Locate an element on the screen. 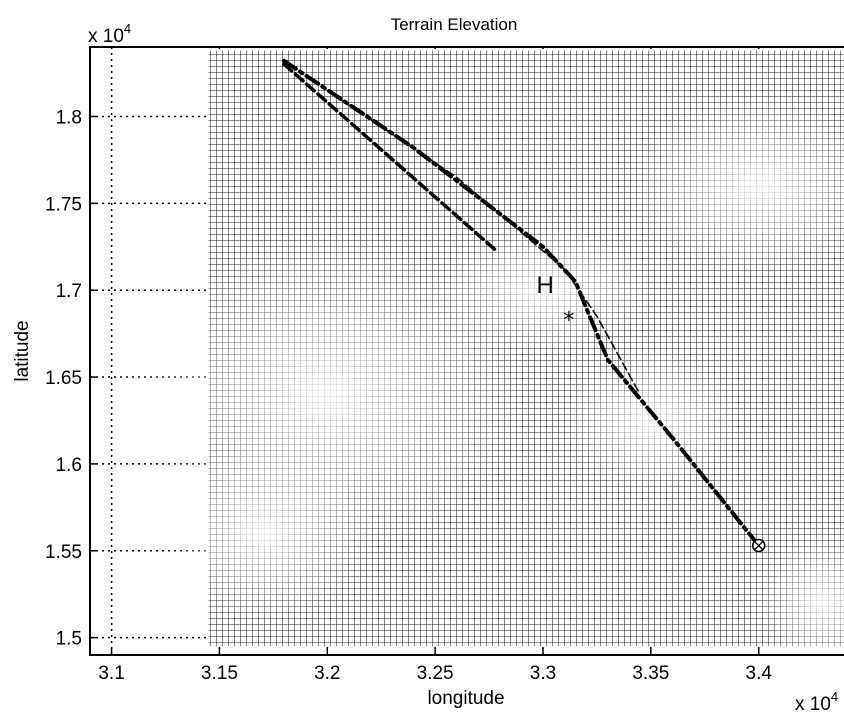 Image resolution: width=844 pixels, height=721 pixels. x-tick-label: 3.4 is located at coordinates (759, 673).